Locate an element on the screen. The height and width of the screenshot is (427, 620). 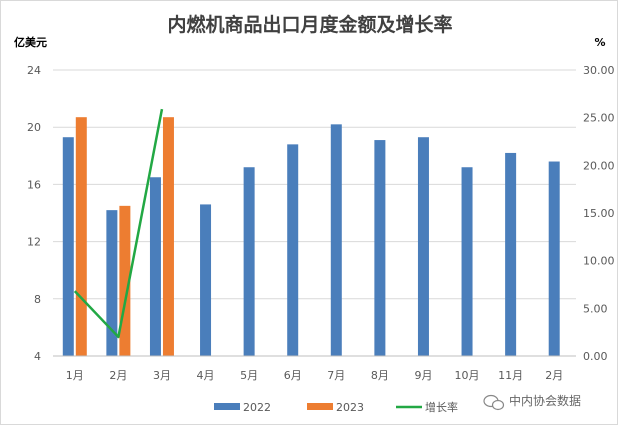
legend: 2022 2023 增长率 is located at coordinates (336, 407).